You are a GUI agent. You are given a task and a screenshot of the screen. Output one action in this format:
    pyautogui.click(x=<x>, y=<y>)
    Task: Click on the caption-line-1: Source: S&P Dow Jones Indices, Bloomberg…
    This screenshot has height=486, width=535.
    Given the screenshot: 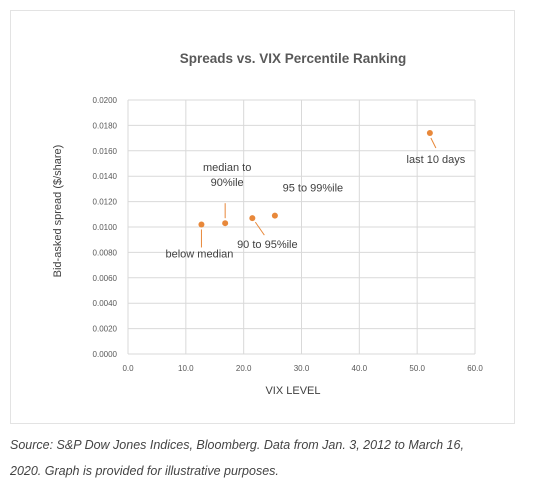 What is the action you would take?
    pyautogui.click(x=237, y=445)
    